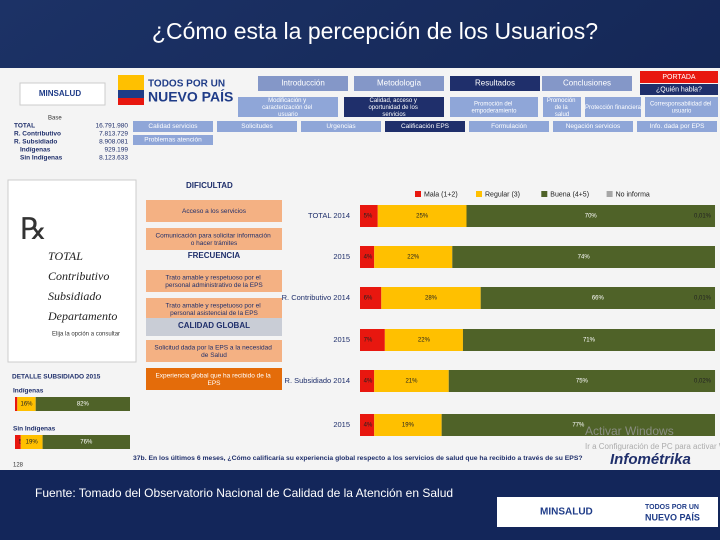 The height and width of the screenshot is (540, 720). Describe the element at coordinates (329, 215) in the screenshot. I see `category-label: TOTAL 2014` at that location.